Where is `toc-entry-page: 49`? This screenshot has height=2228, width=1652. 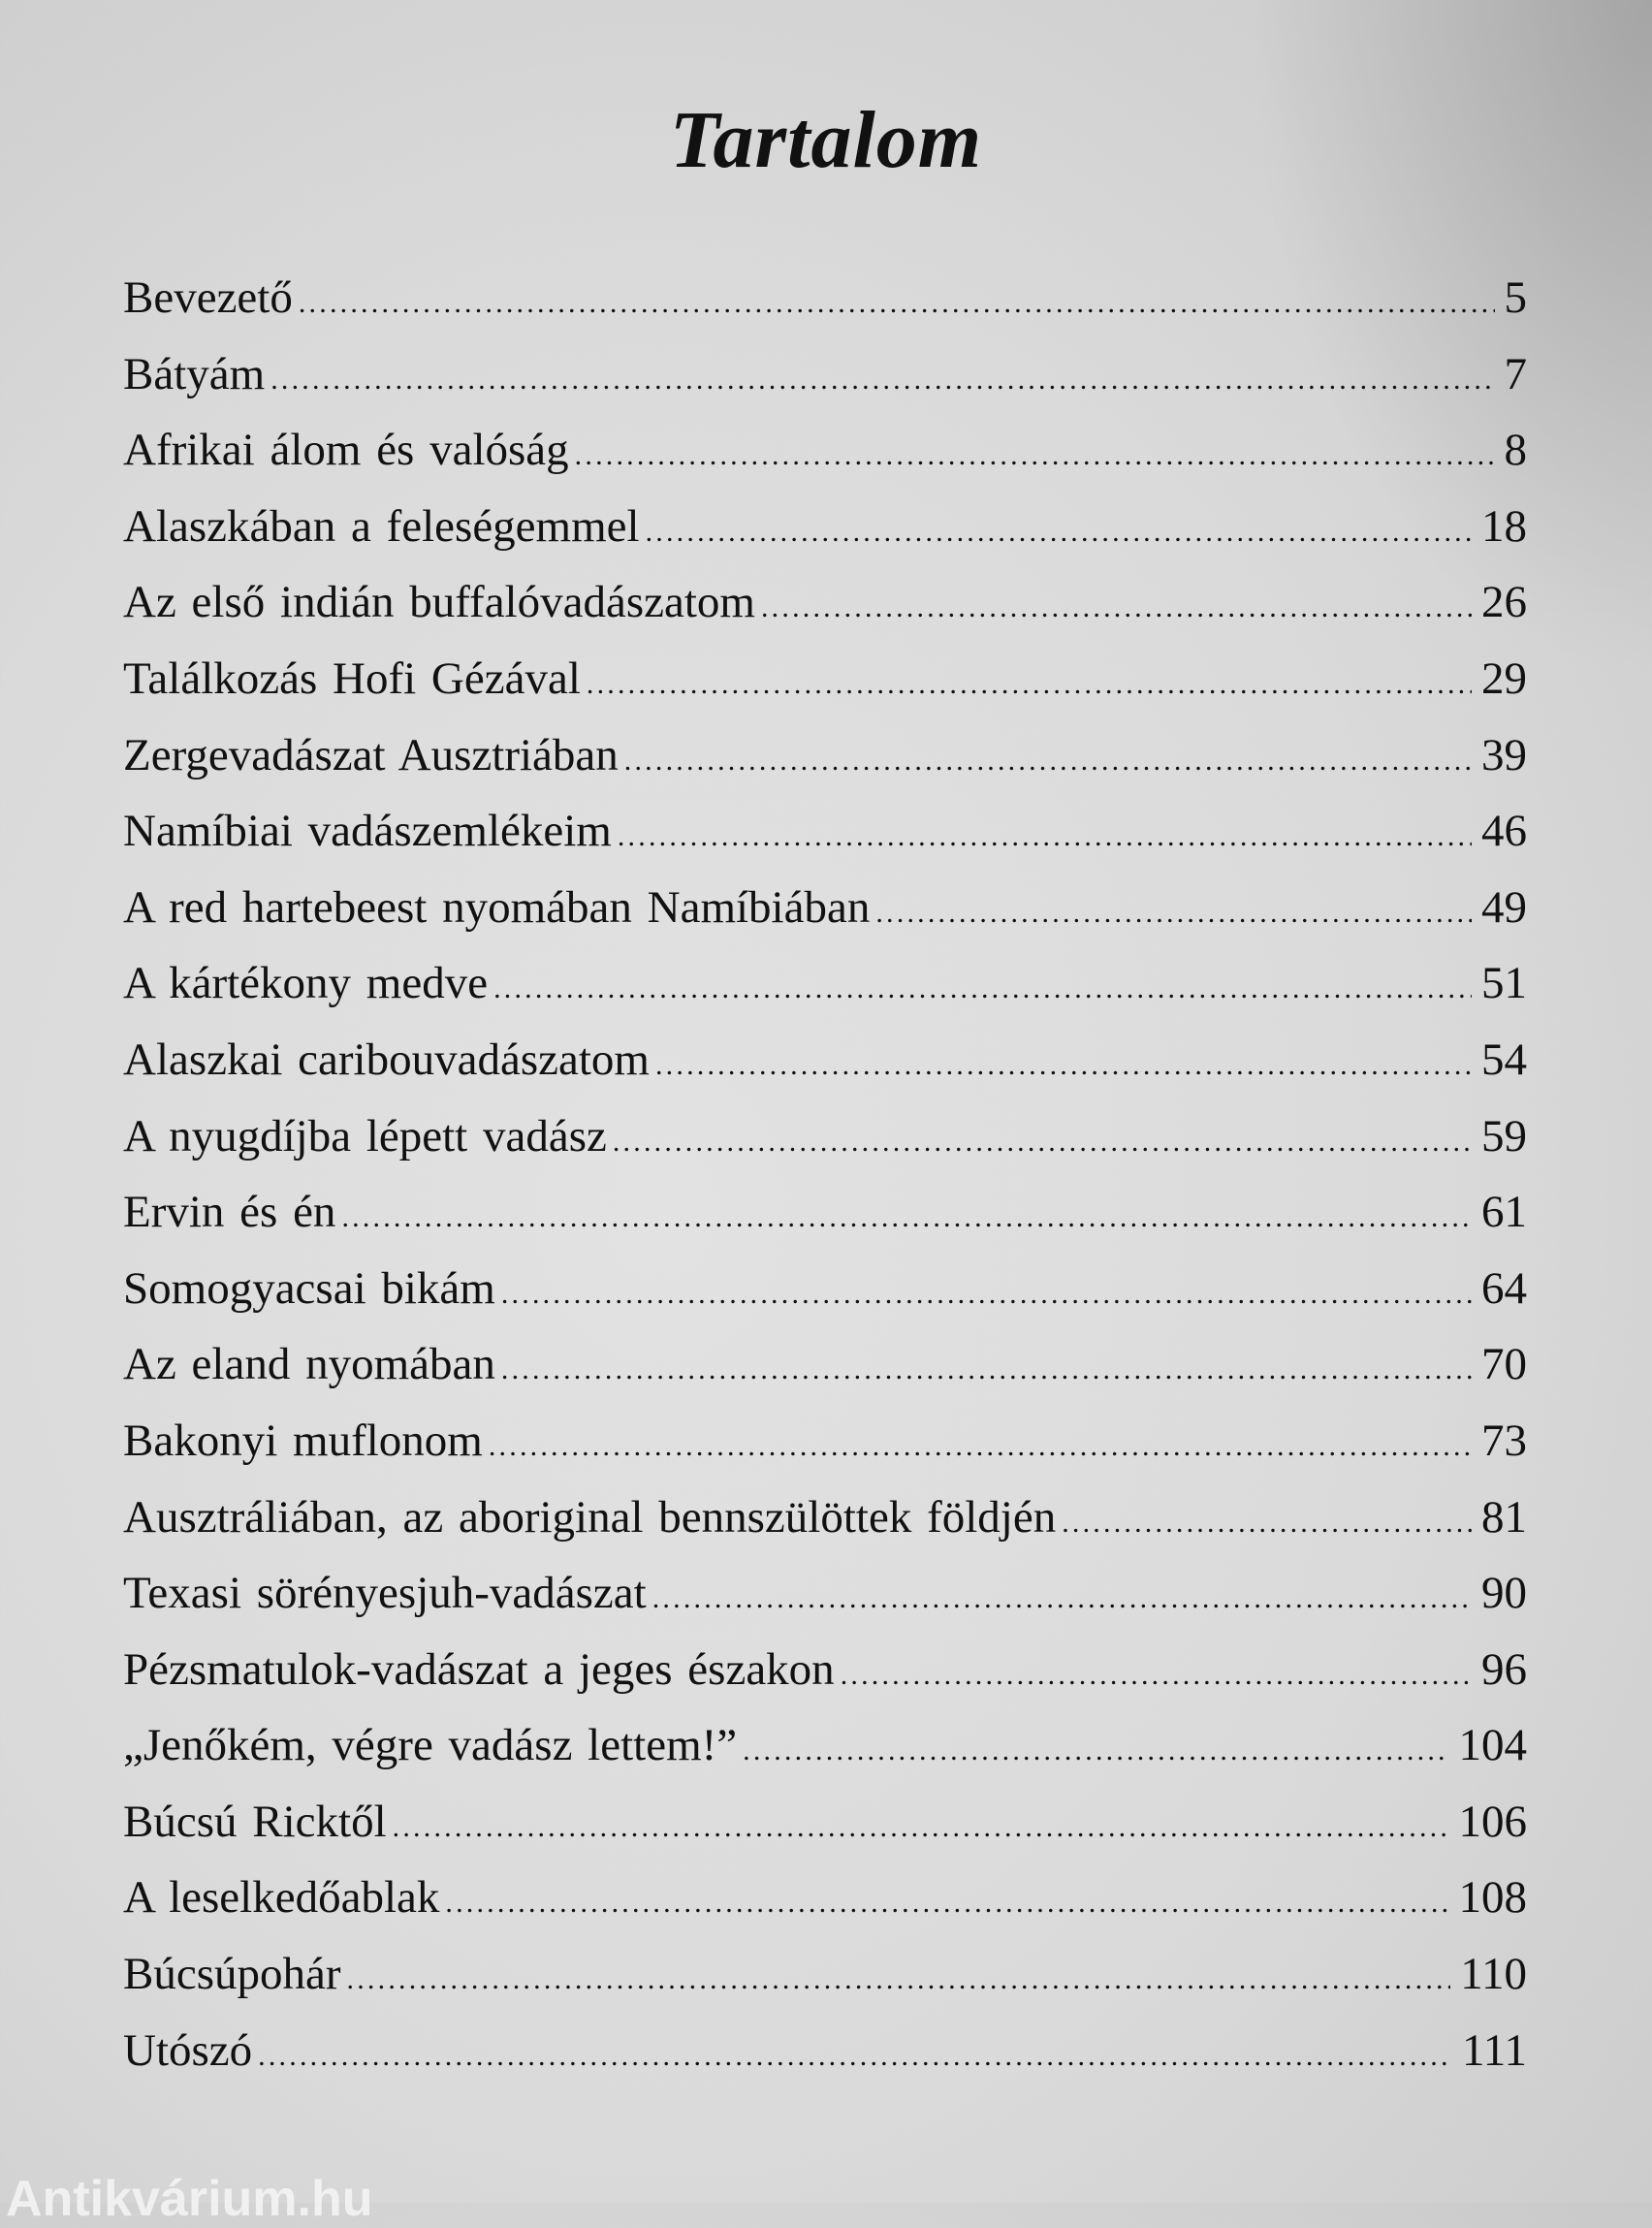 toc-entry-page: 49 is located at coordinates (1504, 907).